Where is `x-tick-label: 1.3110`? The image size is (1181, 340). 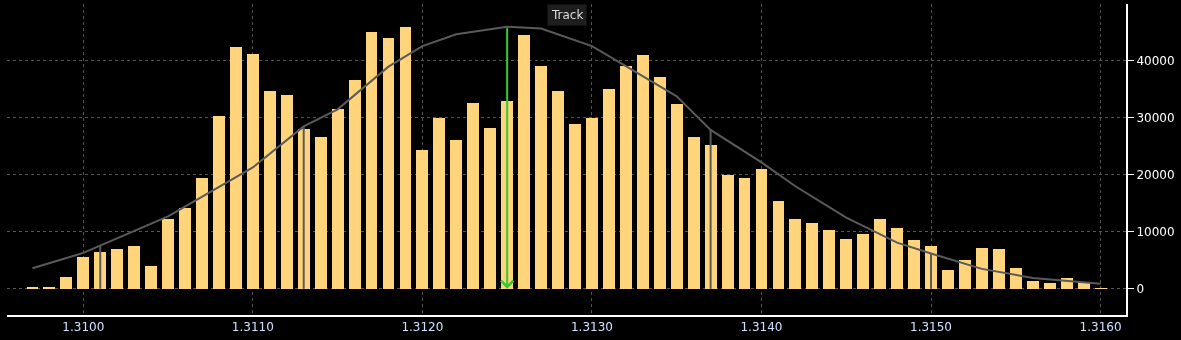 x-tick-label: 1.3110 is located at coordinates (252, 327).